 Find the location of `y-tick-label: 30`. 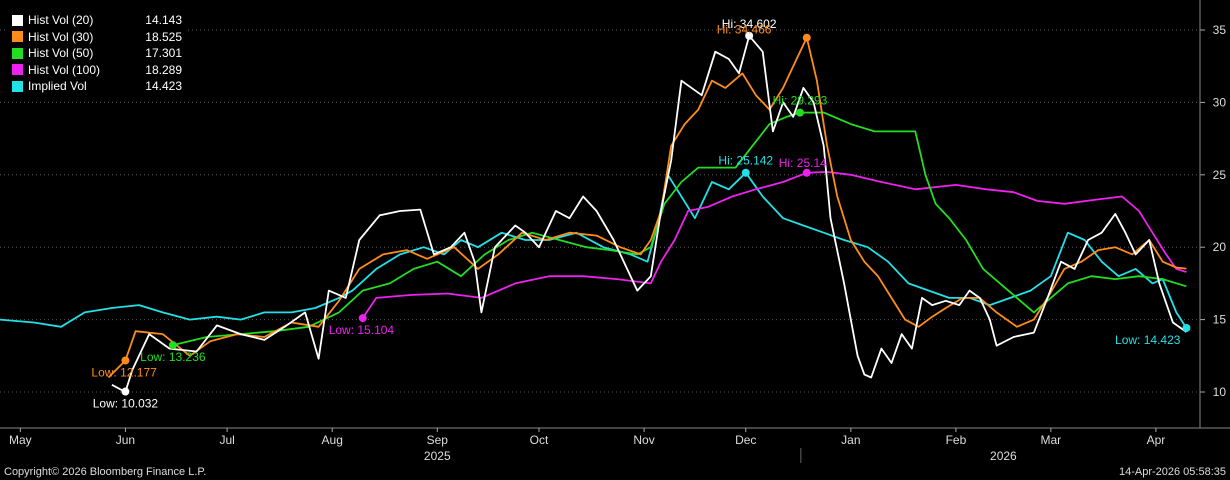

y-tick-label: 30 is located at coordinates (1220, 102).